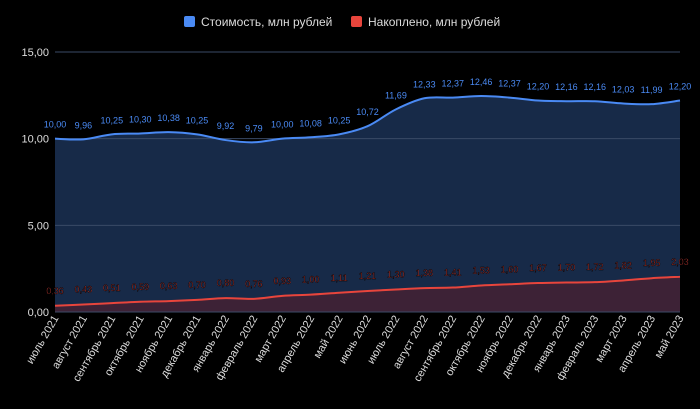 This screenshot has width=700, height=409. What do you see at coordinates (112, 288) in the screenshot?
I see `data-label: 0,51` at bounding box center [112, 288].